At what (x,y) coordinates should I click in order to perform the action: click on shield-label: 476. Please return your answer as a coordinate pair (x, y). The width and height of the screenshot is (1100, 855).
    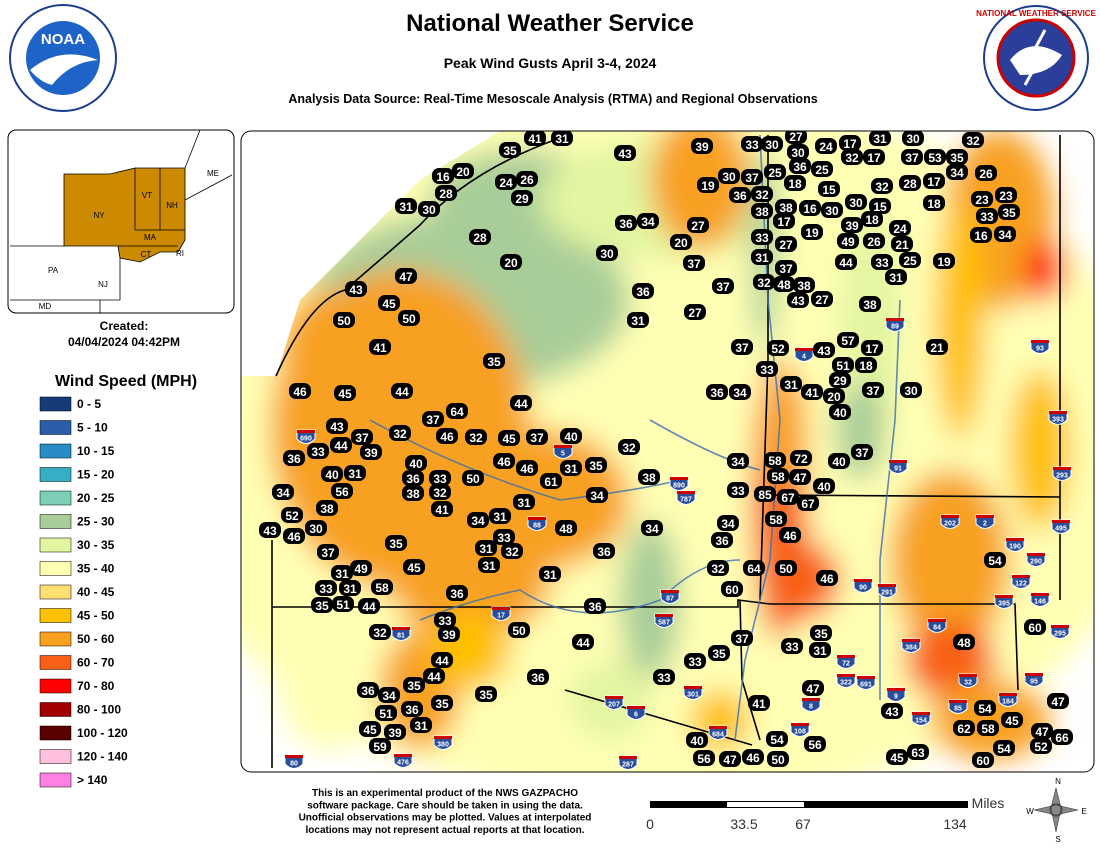
    Looking at the image, I should click on (403, 763).